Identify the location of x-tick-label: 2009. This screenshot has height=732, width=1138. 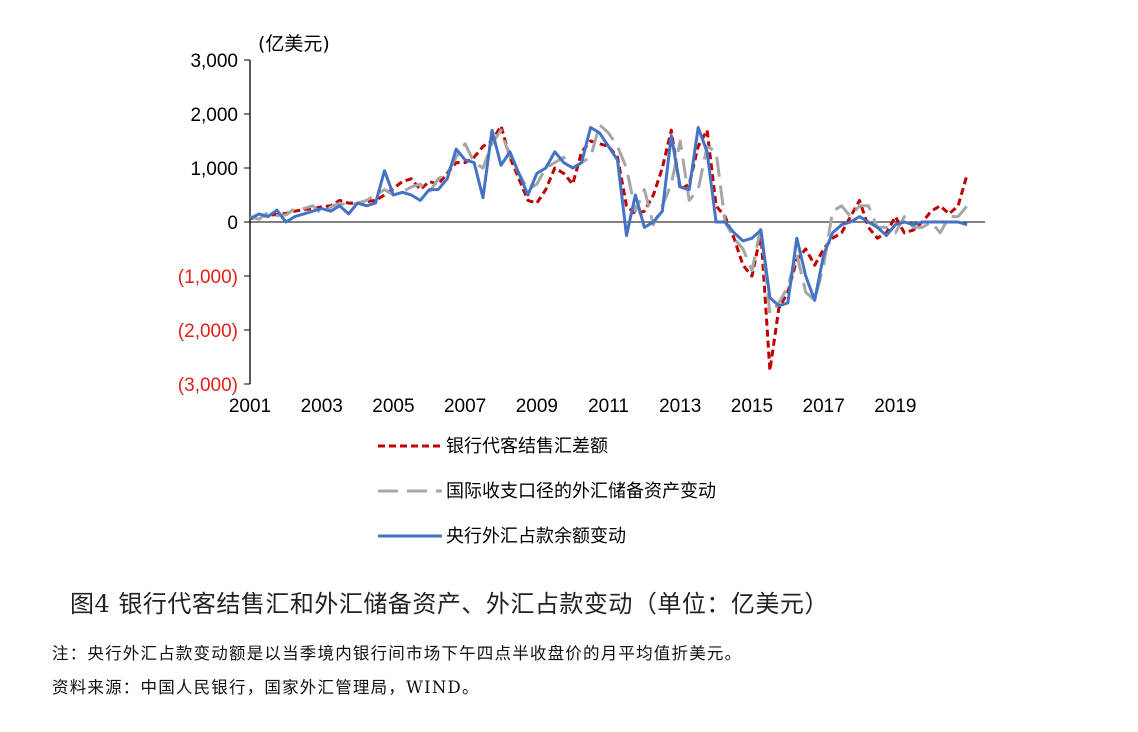
(537, 406).